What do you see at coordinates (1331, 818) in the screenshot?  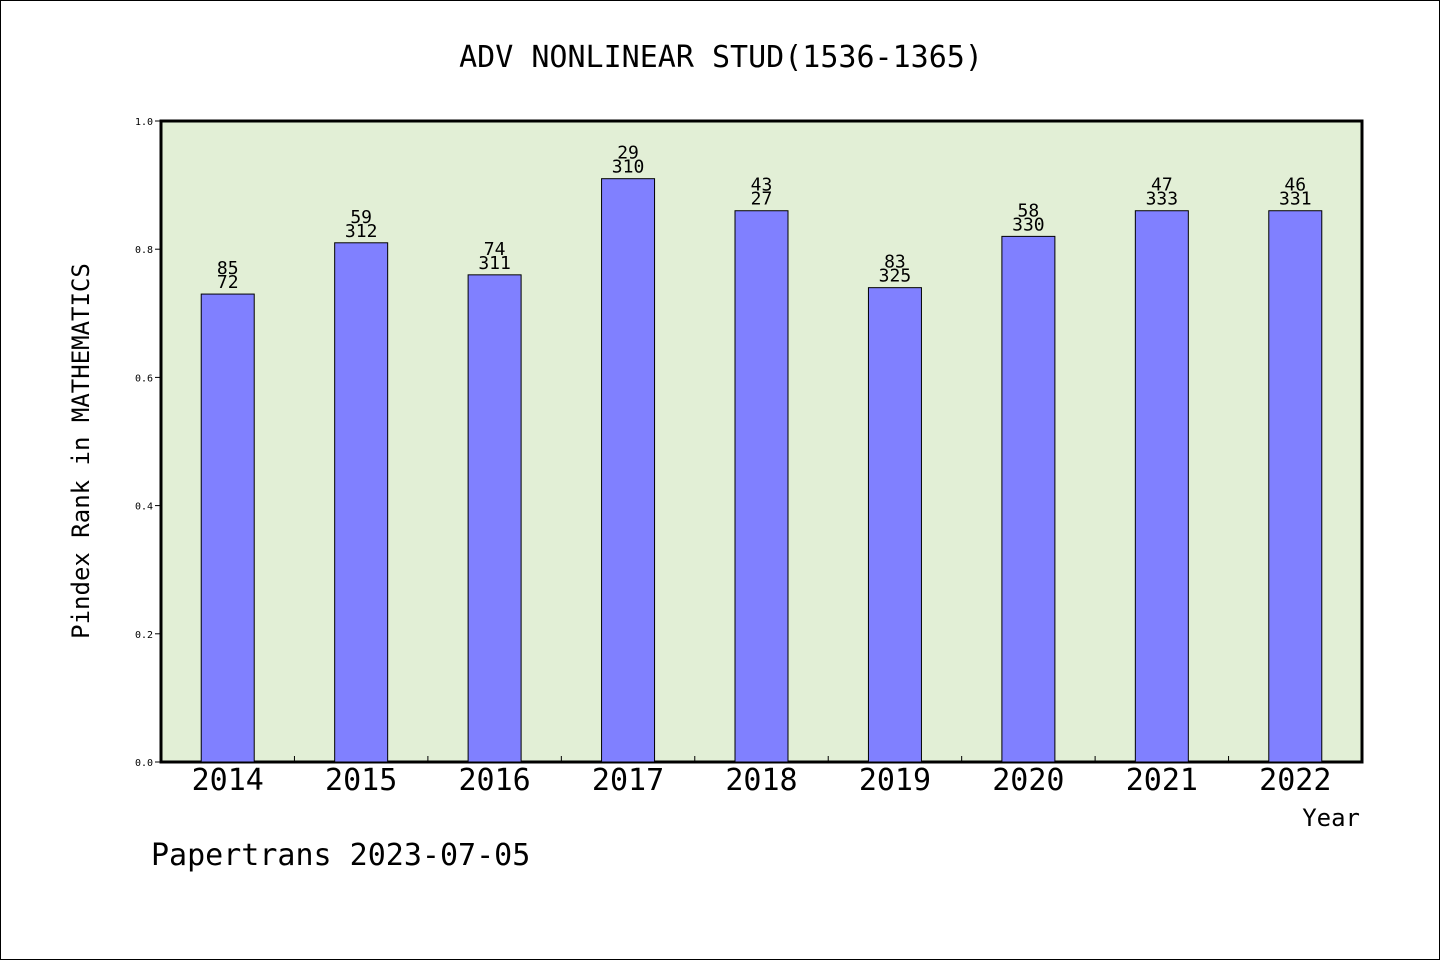 I see `x-axis-label: Year` at bounding box center [1331, 818].